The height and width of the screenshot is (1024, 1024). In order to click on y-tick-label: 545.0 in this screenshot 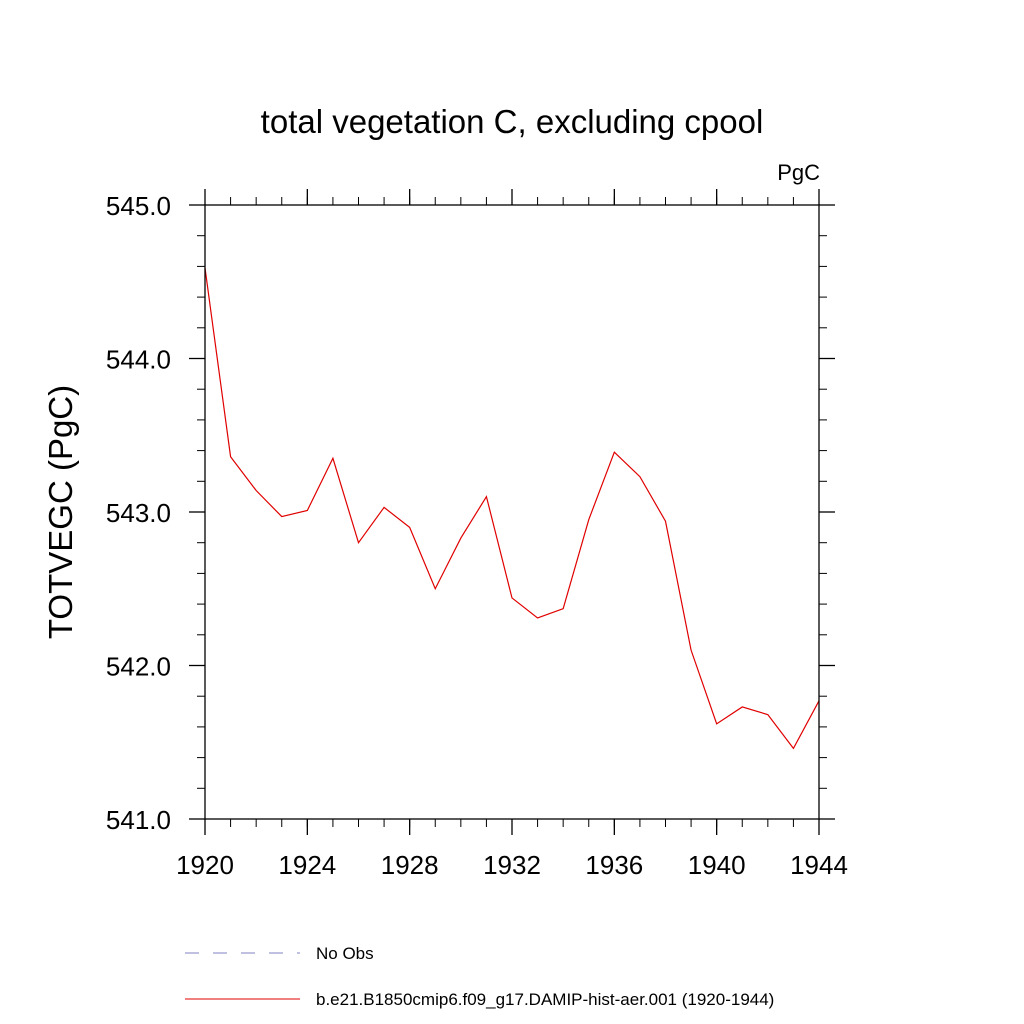, I will do `click(138, 206)`.